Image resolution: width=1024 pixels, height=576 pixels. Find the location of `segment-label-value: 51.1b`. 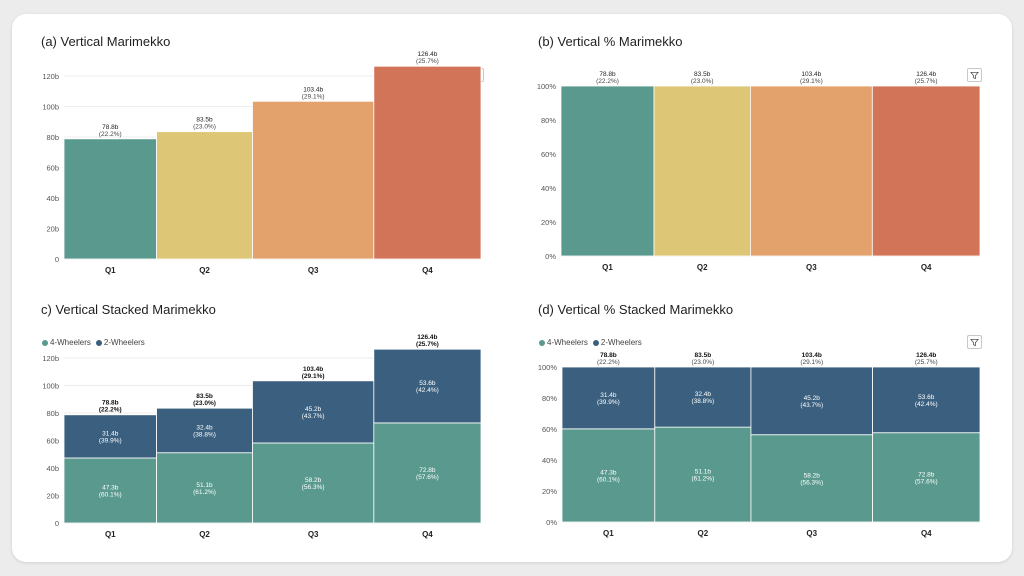

segment-label-value: 51.1b is located at coordinates (703, 472).